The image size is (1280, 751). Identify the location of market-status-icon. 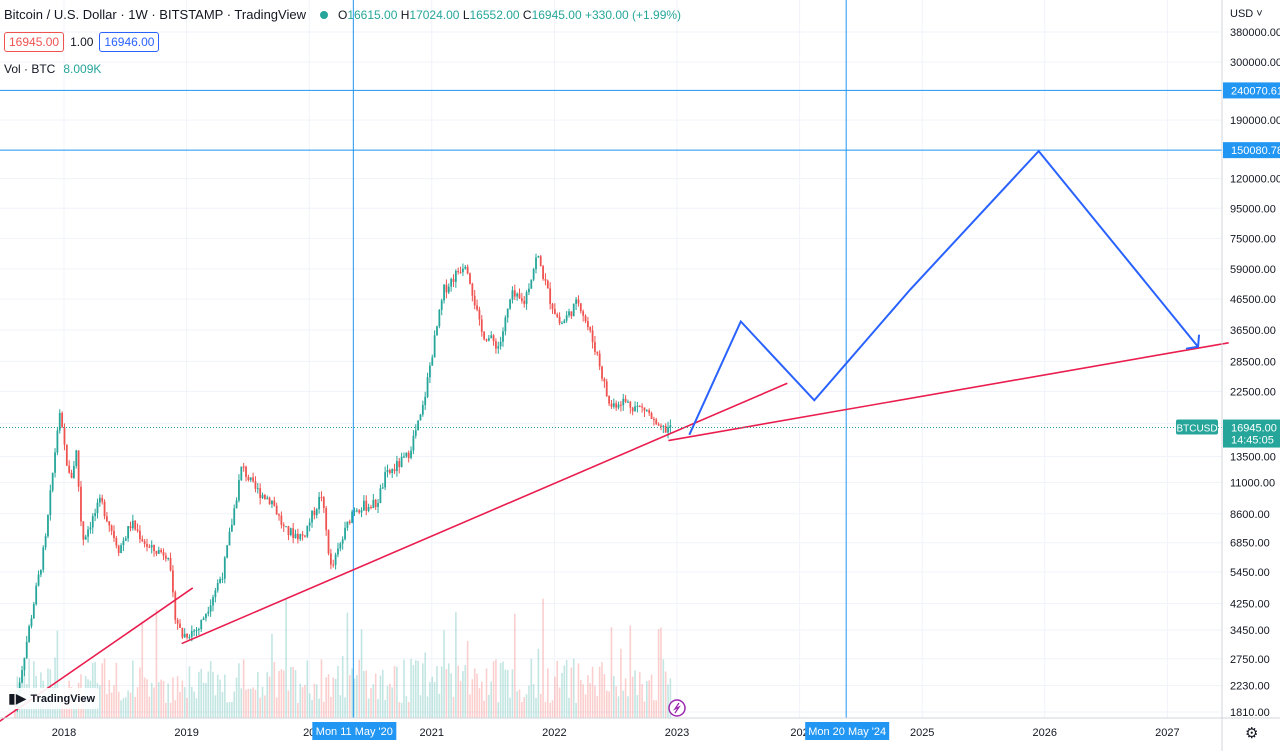
(323, 14).